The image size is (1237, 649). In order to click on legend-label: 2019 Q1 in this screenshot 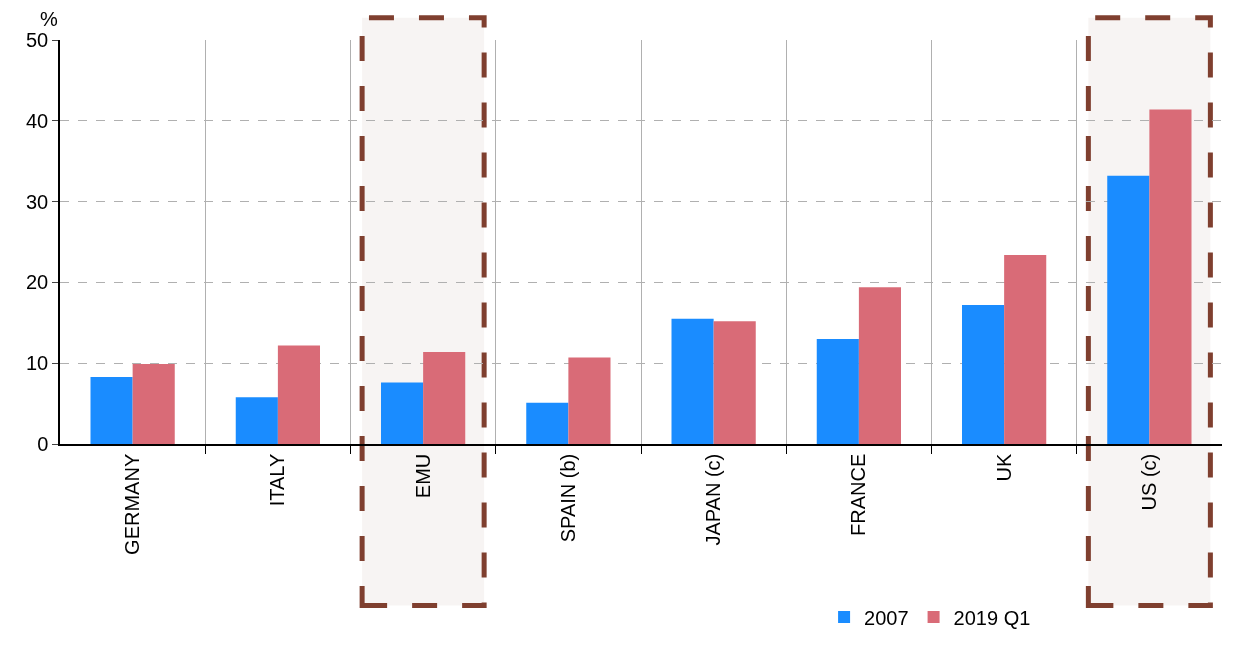, I will do `click(992, 617)`.